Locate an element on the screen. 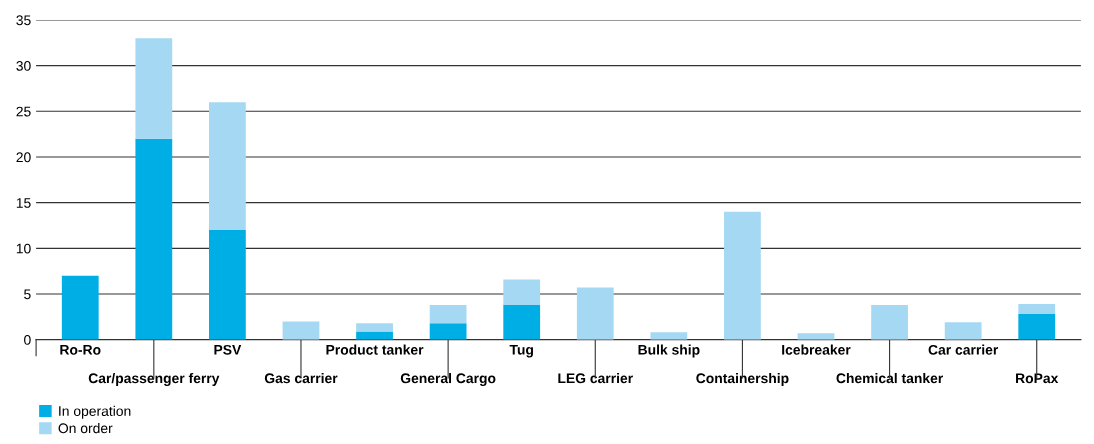 The height and width of the screenshot is (444, 1094). y-tick-label: 30 is located at coordinates (23, 65).